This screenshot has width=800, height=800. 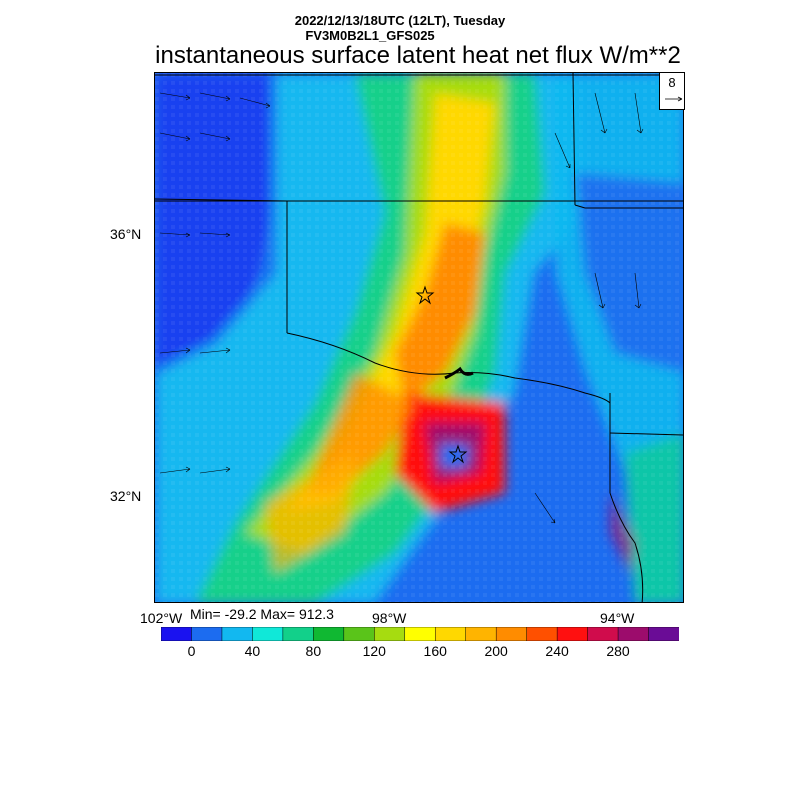 What do you see at coordinates (672, 91) in the screenshot?
I see `reference-vector-box: 8` at bounding box center [672, 91].